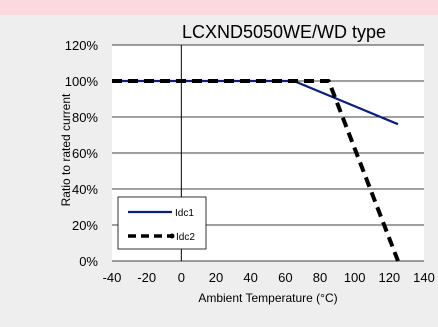 The height and width of the screenshot is (327, 438). Describe the element at coordinates (66, 149) in the screenshot. I see `y-axis-title: Ratio to rated current` at that location.